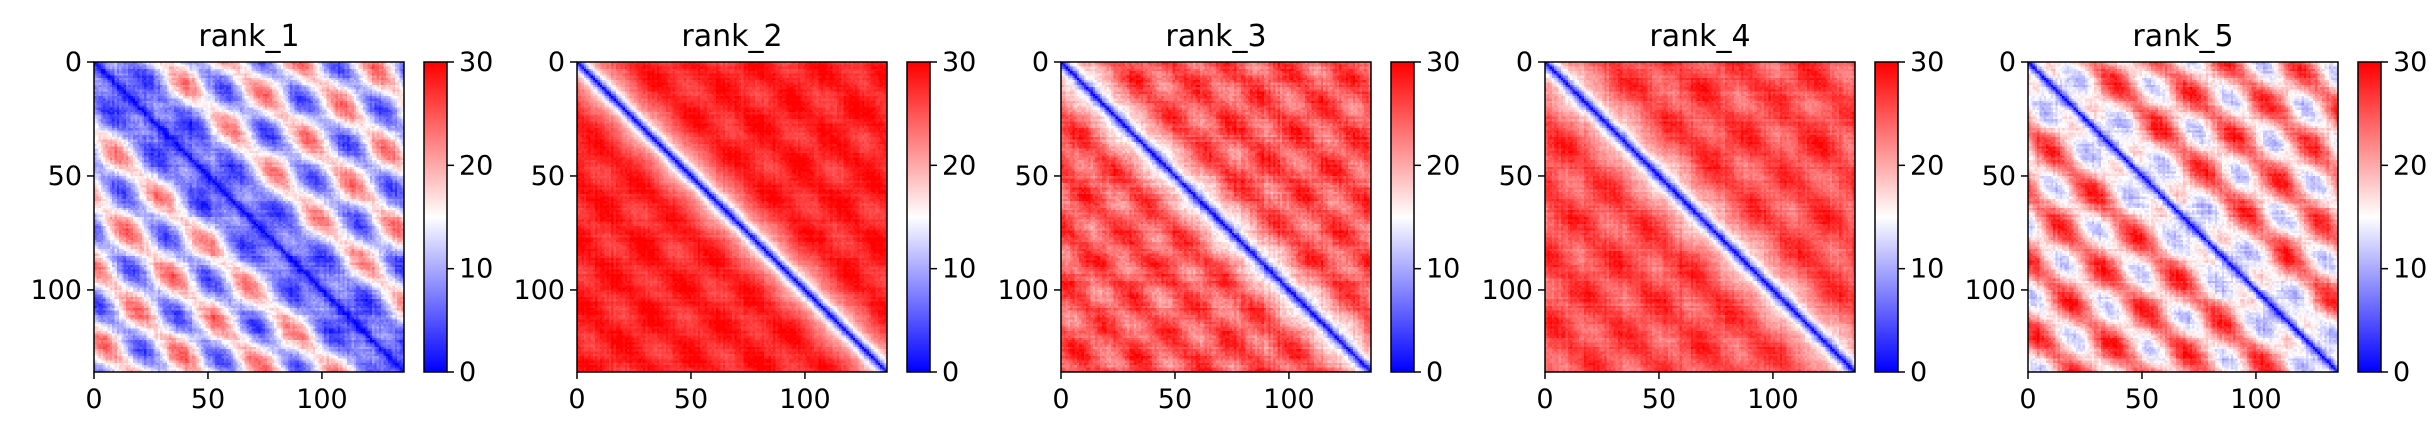 Image resolution: width=2435 pixels, height=438 pixels. Describe the element at coordinates (248, 36) in the screenshot. I see `panel-title: rank_1` at that location.